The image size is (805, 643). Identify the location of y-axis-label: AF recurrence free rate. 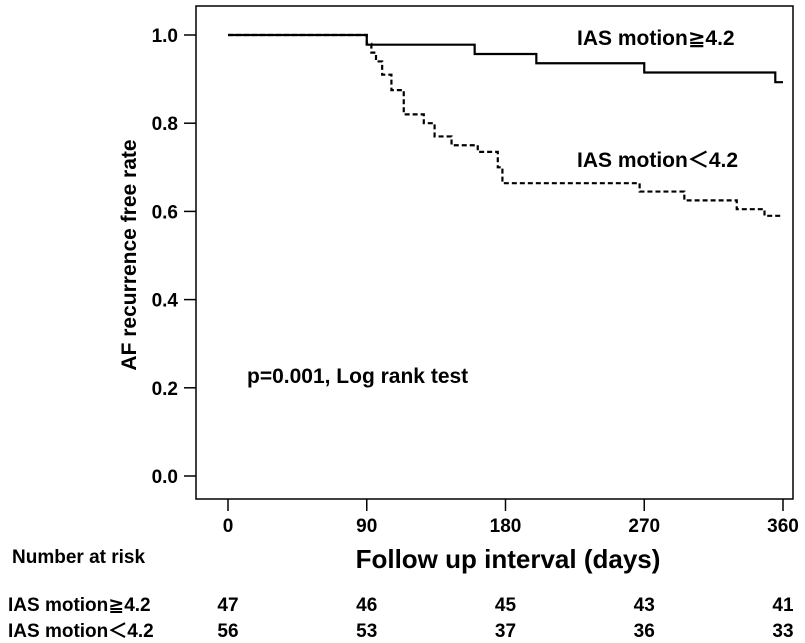
(129, 254).